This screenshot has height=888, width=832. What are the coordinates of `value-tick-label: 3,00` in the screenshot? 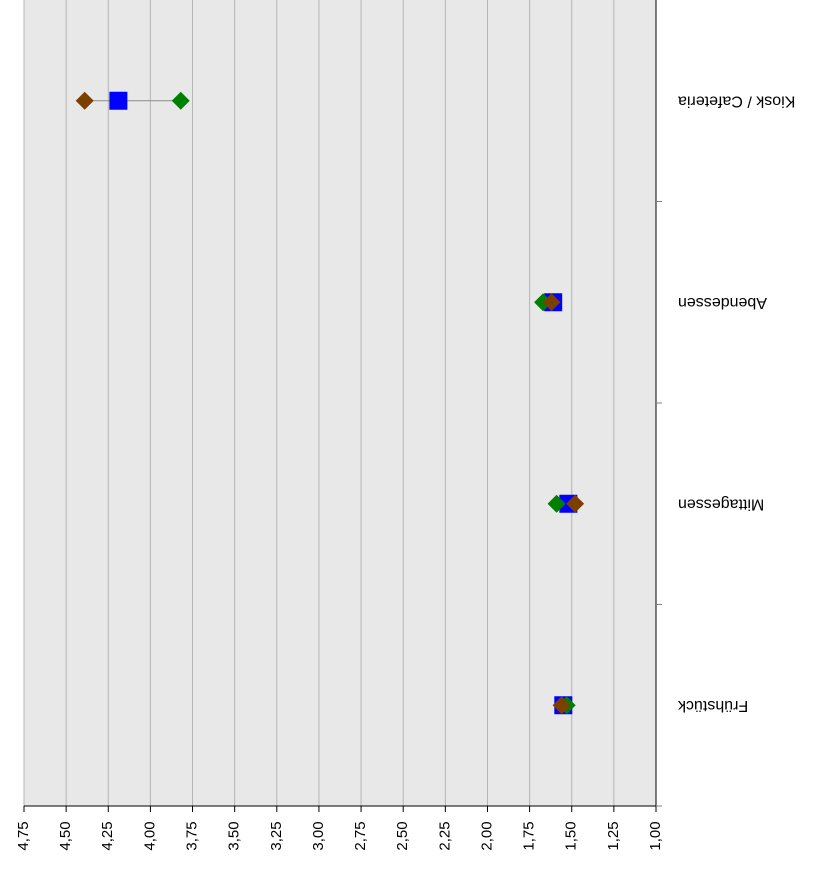 It's located at (318, 835).